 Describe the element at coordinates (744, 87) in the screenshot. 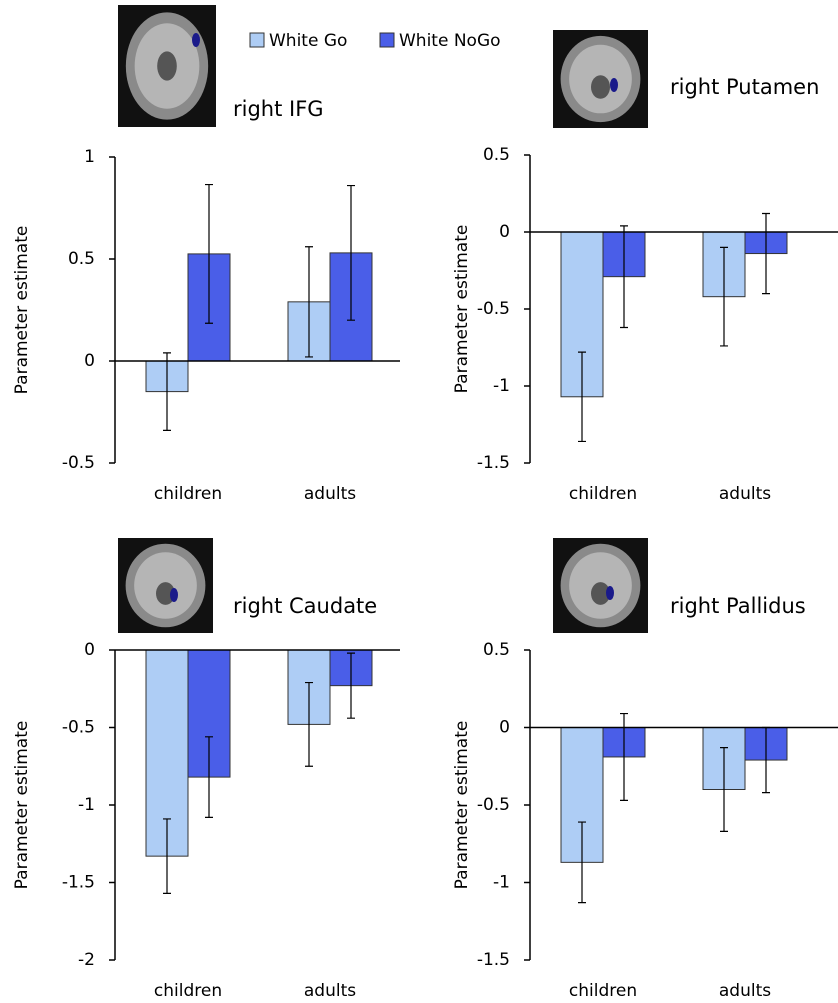

I see `chart-title: right Putamen` at that location.